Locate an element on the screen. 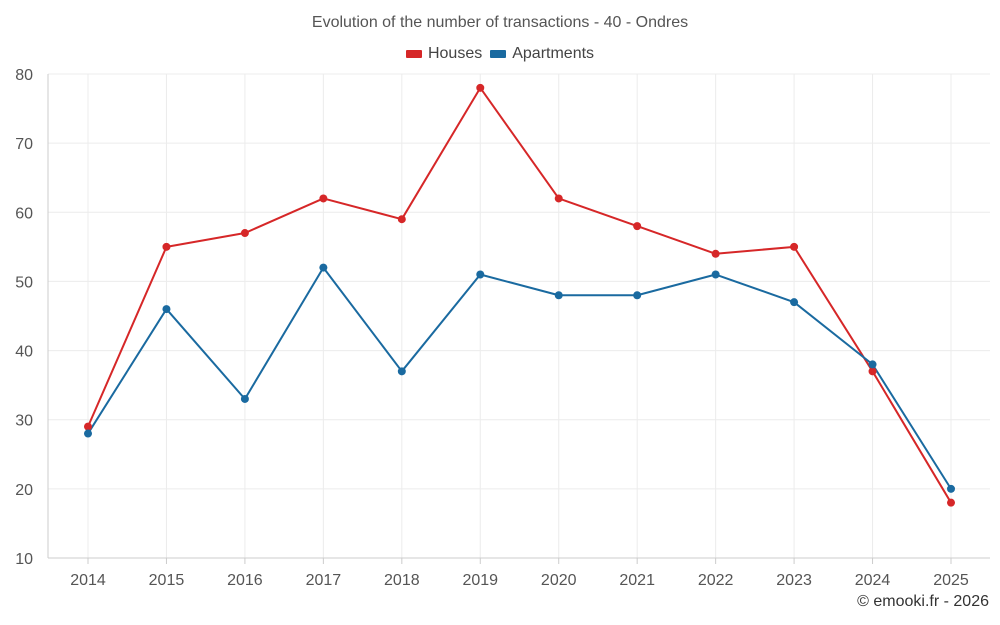 This screenshot has width=1000, height=625. legend-item-houses: Houses is located at coordinates (444, 54).